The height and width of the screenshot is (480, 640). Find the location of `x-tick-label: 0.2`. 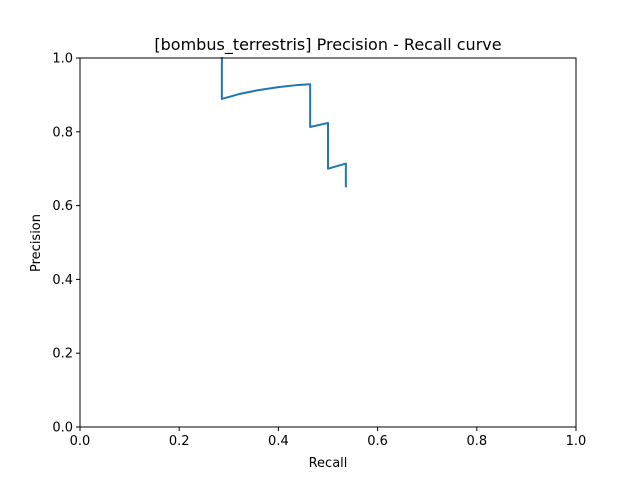

x-tick-label: 0.2 is located at coordinates (179, 441).